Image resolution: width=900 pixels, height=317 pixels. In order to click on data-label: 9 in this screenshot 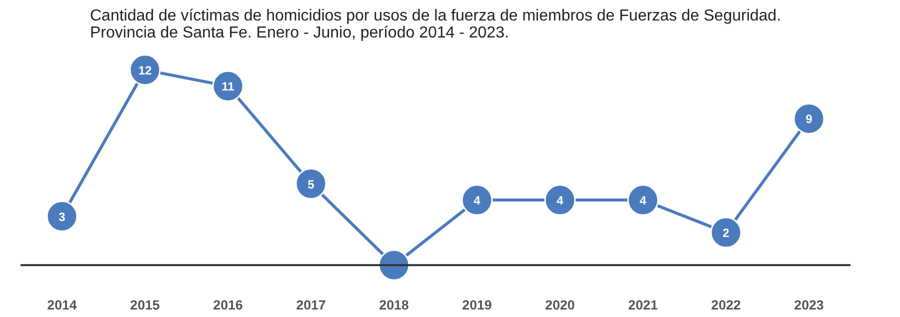, I will do `click(809, 119)`.